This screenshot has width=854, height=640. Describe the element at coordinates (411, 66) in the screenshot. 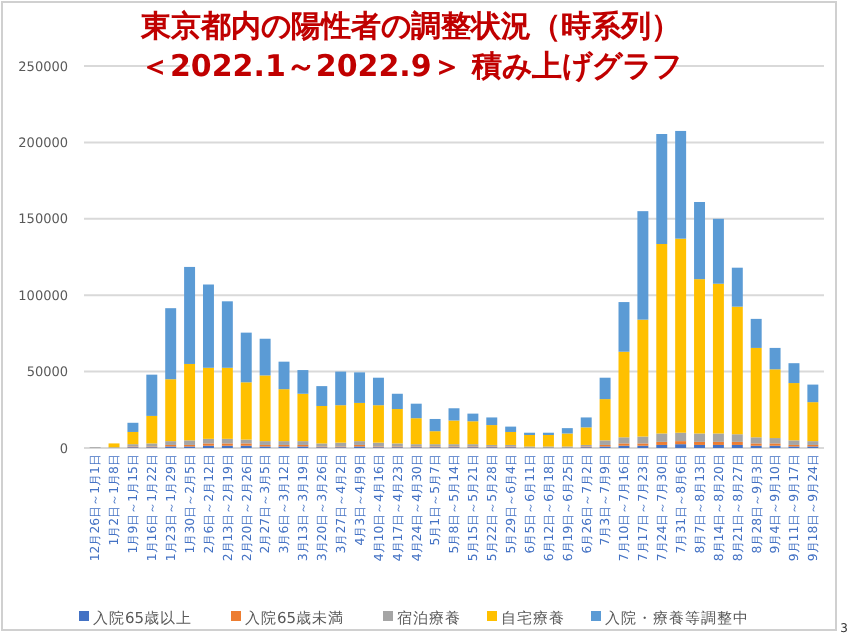

I see `chart-subtitle: ＜2022.1～2022.9＞ 積み上げグラフ` at that location.